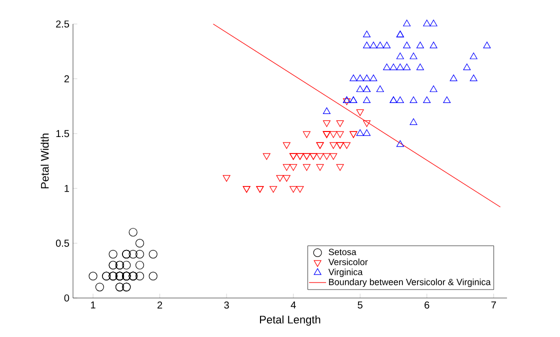 Image resolution: width=560 pixels, height=337 pixels. Describe the element at coordinates (345, 272) in the screenshot. I see `legend-label: Virginica` at that location.